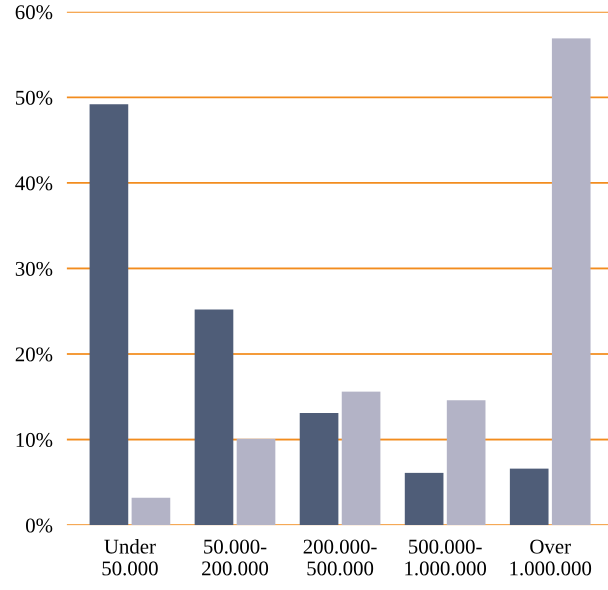 Image resolution: width=608 pixels, height=590 pixels. Describe the element at coordinates (551, 558) in the screenshot. I see `x-tick-label: Over 1.000.000` at that location.